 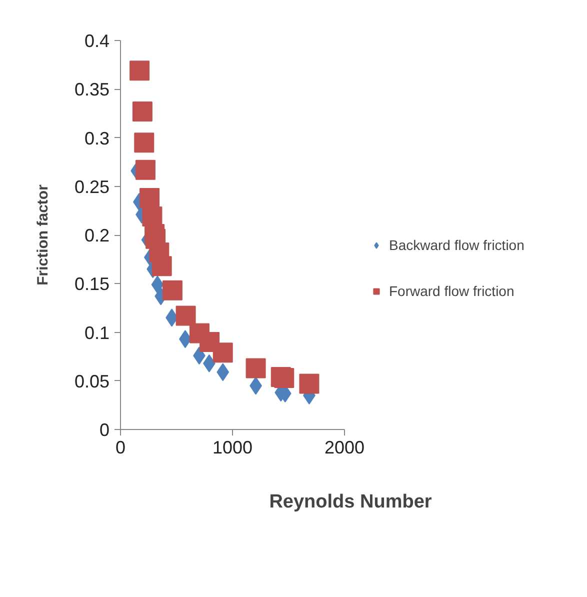 What do you see at coordinates (344, 448) in the screenshot?
I see `x-tick-label: 2000` at bounding box center [344, 448].